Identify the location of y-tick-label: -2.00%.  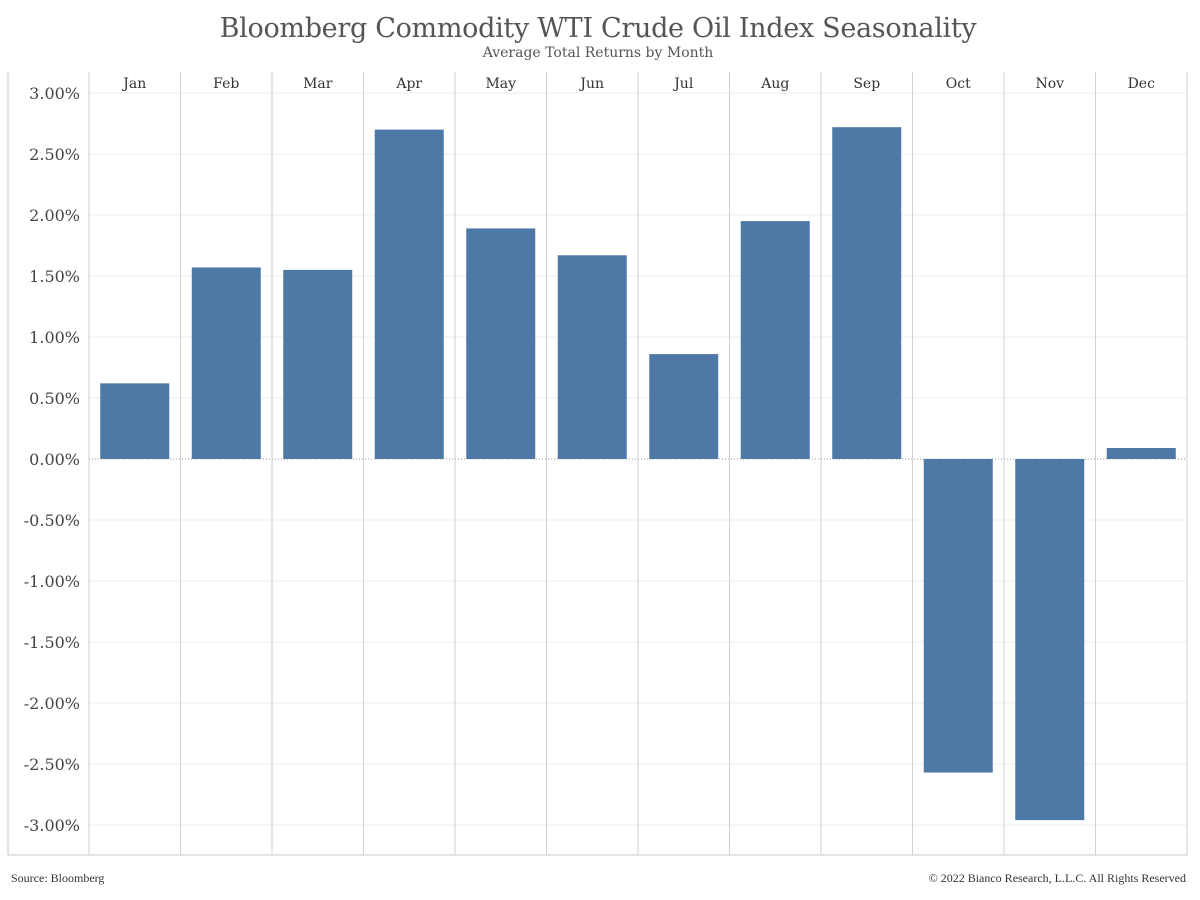
(52, 703).